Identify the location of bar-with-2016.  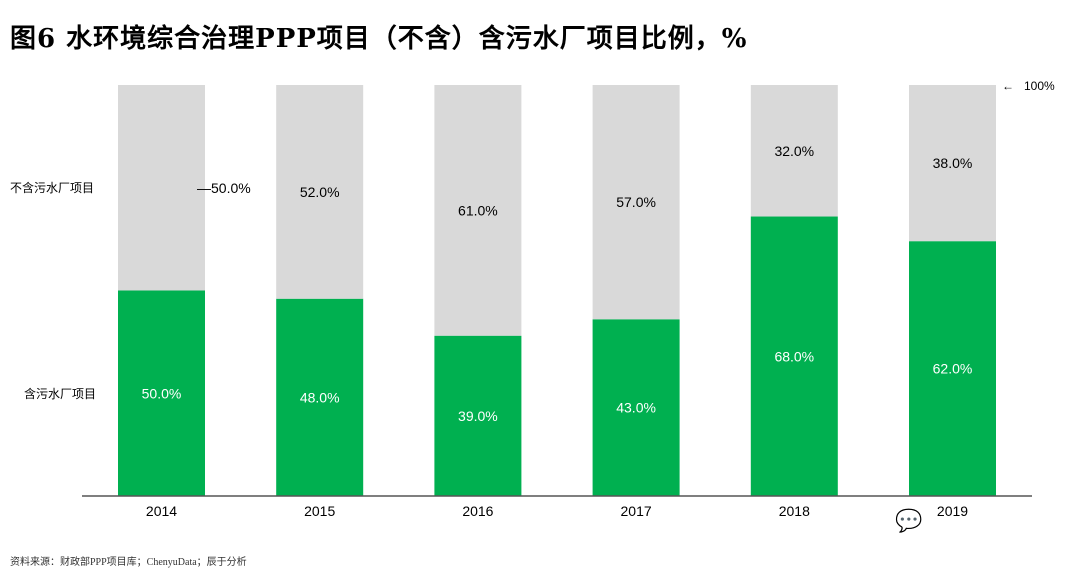
(478, 415).